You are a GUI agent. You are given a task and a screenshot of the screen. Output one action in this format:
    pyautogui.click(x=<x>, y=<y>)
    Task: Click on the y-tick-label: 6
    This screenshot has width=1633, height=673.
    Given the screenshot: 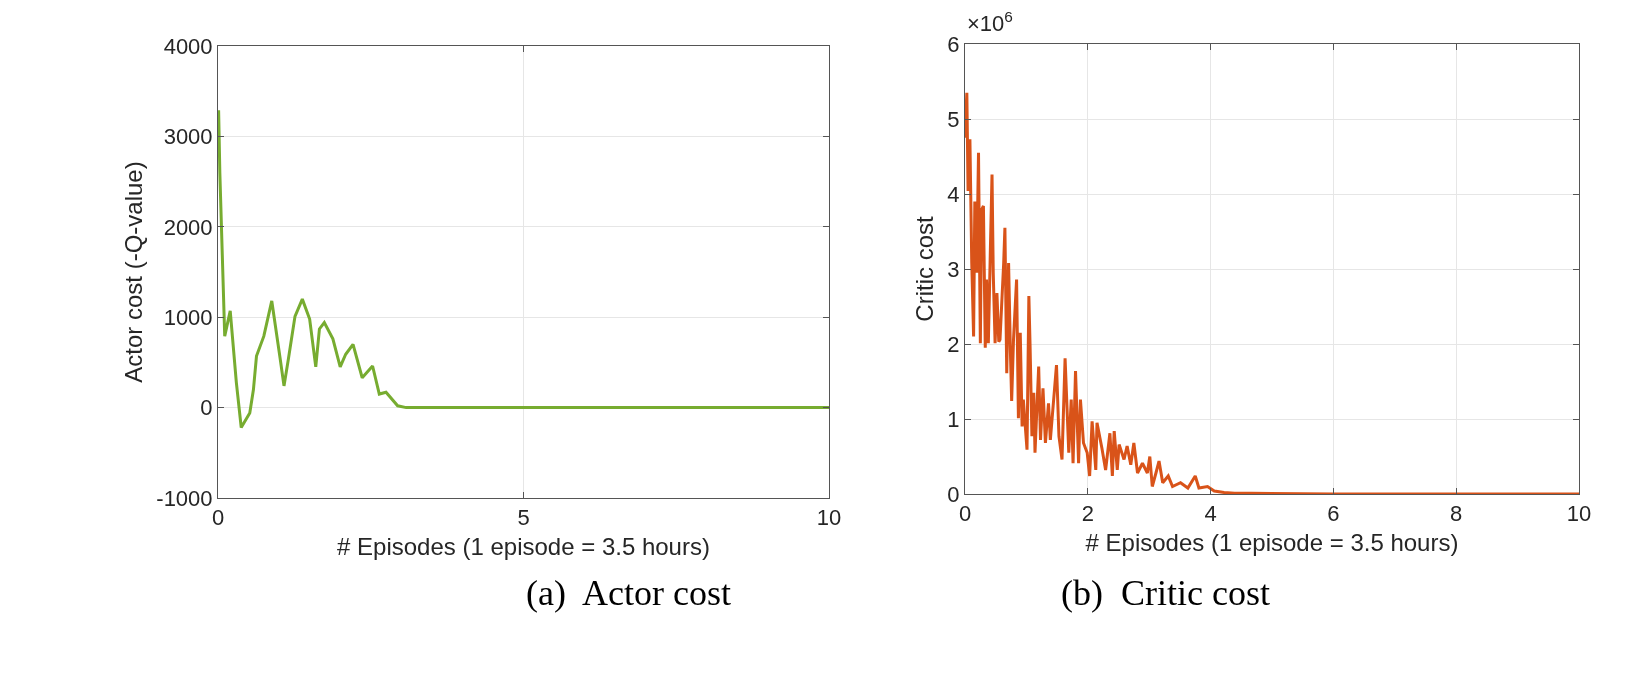 What is the action you would take?
    pyautogui.click(x=953, y=44)
    